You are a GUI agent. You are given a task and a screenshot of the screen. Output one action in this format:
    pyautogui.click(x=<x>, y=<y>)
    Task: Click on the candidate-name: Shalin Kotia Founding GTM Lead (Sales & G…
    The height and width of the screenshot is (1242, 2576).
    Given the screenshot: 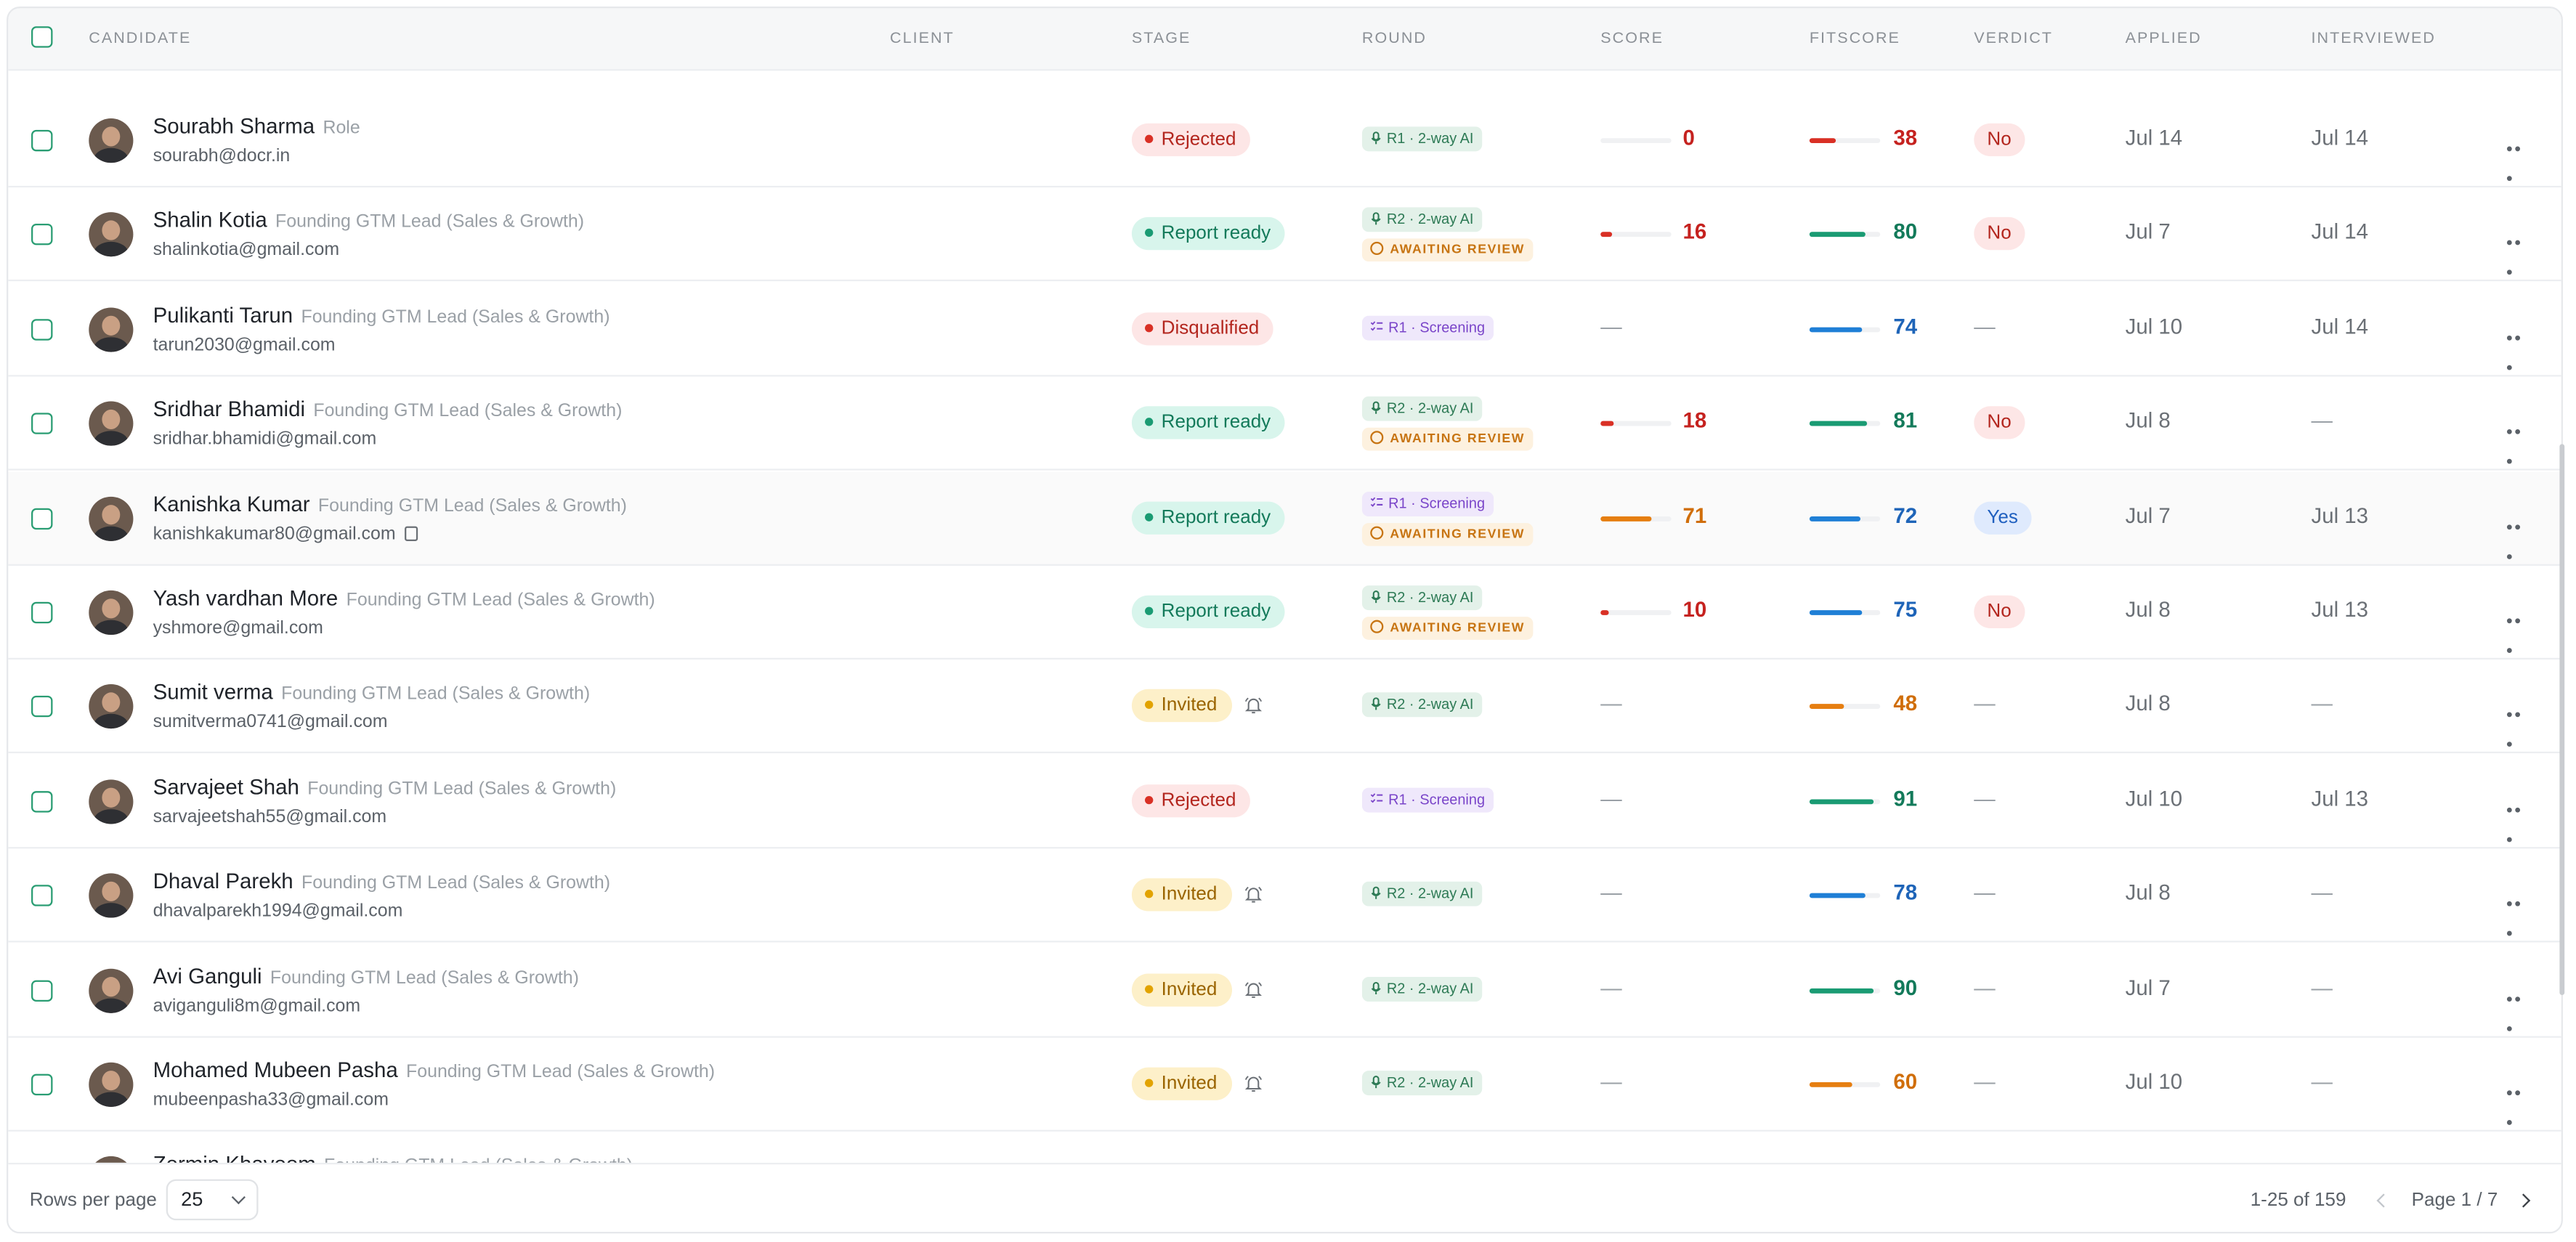 What is the action you would take?
    pyautogui.click(x=368, y=220)
    